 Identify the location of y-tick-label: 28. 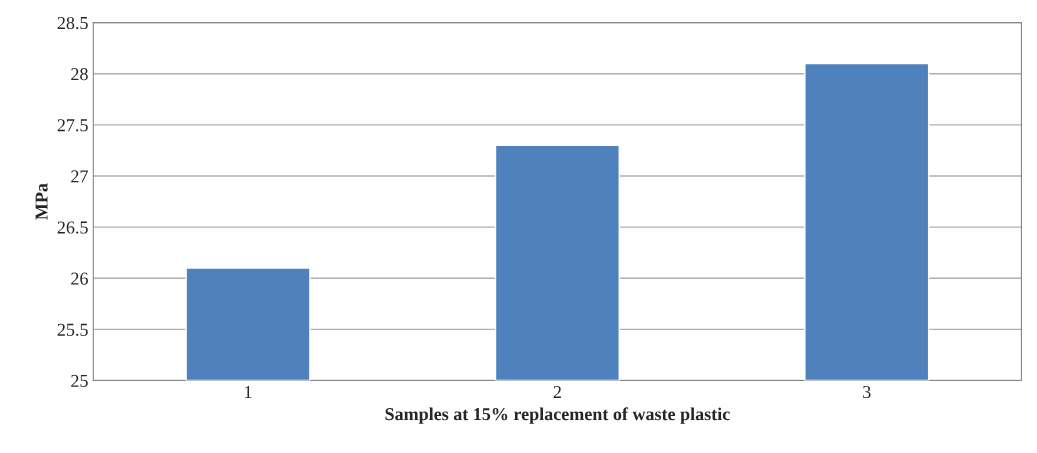
(79, 74).